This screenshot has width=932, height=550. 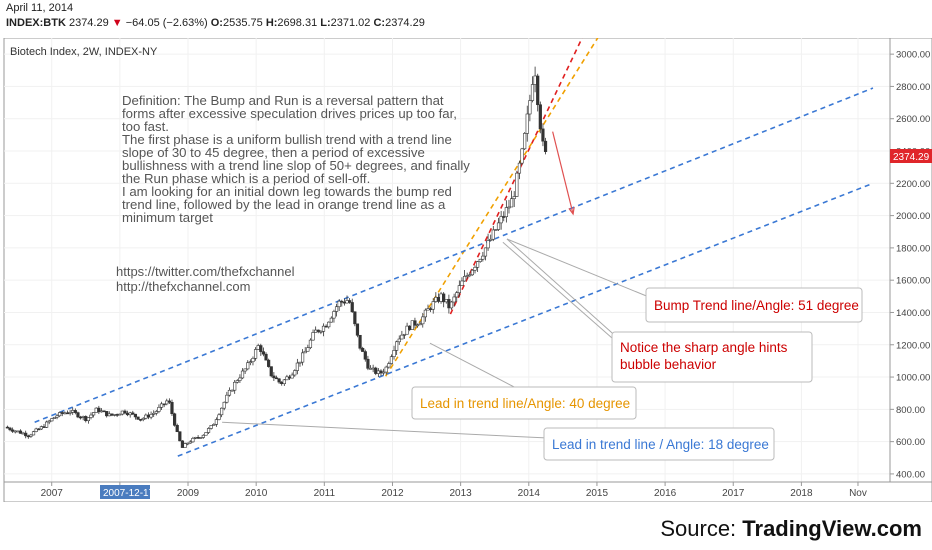 What do you see at coordinates (913, 55) in the screenshot?
I see `y-tick-label: 3000.00` at bounding box center [913, 55].